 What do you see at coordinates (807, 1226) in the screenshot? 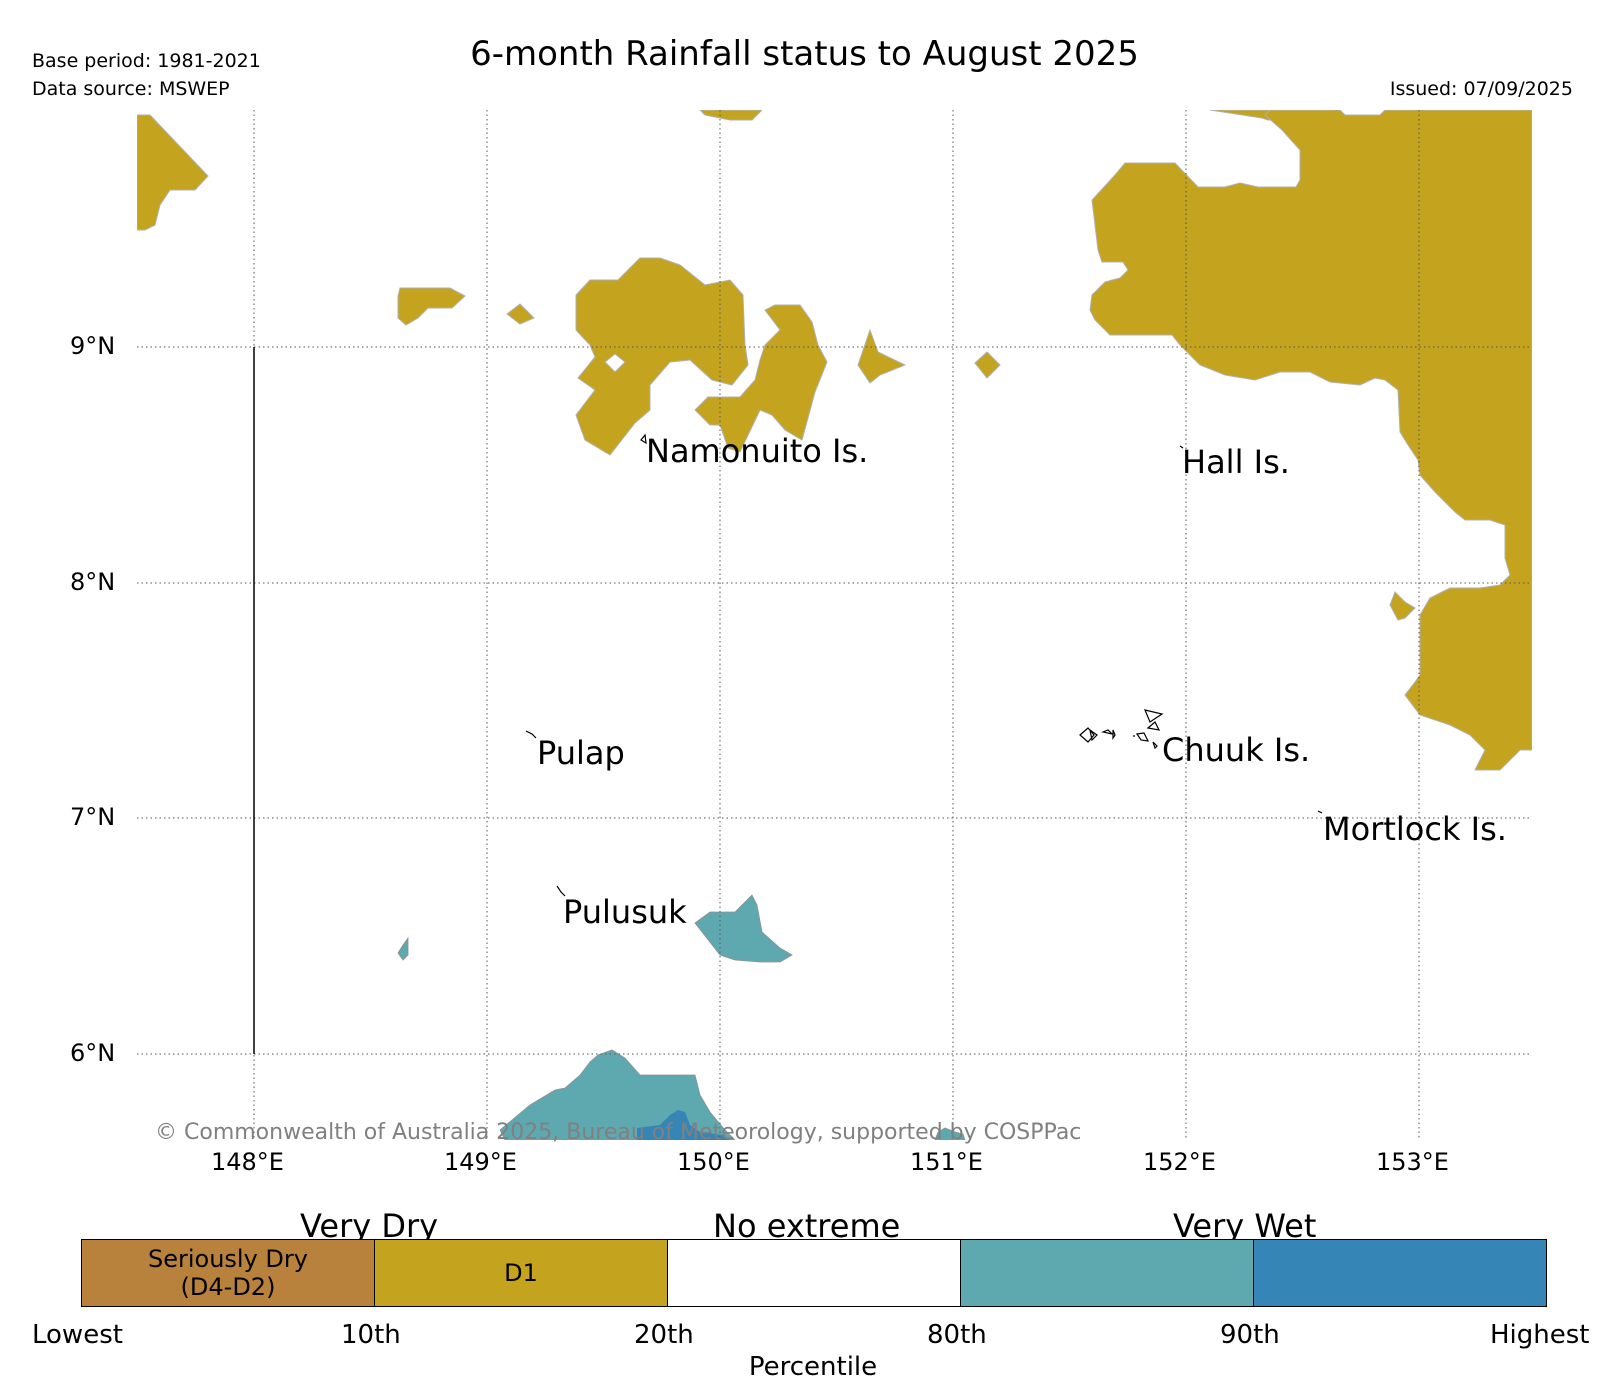
I see `legend-group-no-extreme: No extreme` at bounding box center [807, 1226].